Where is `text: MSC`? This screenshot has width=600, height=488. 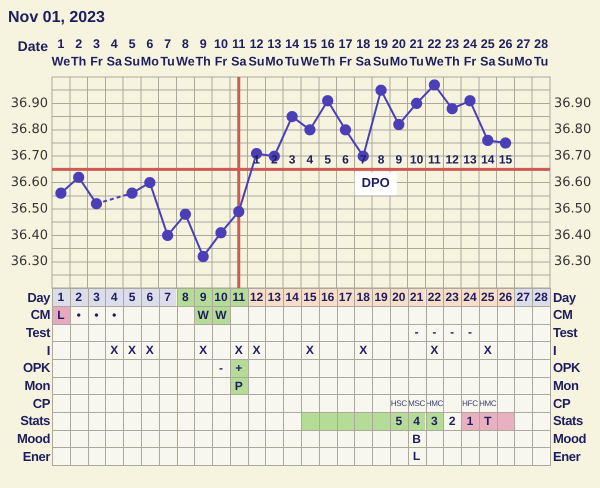 text: MSC is located at coordinates (417, 403).